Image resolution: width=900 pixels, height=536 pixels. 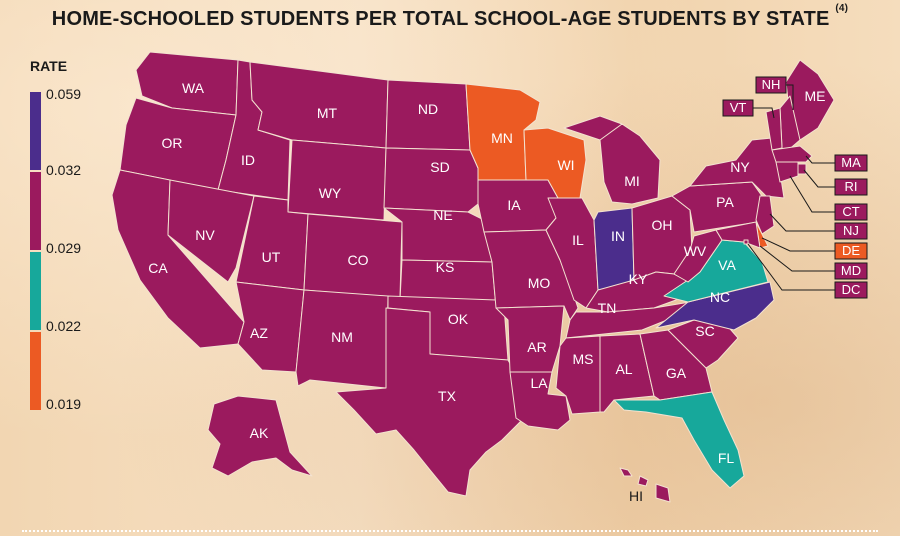 I want to click on callout-label-dc: DC, so click(x=851, y=289).